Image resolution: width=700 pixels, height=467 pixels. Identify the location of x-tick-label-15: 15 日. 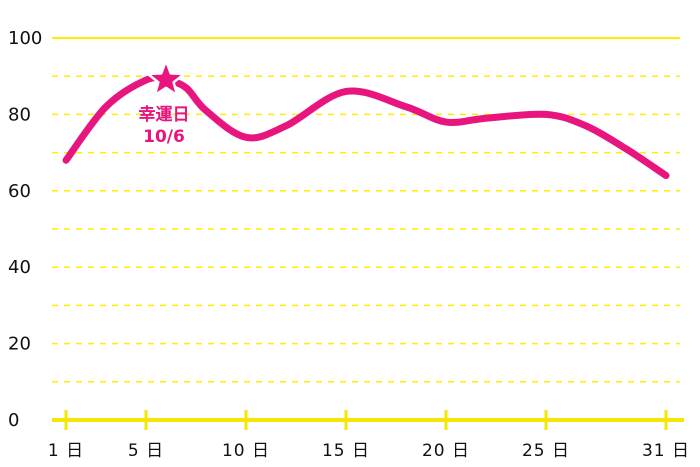
(346, 451).